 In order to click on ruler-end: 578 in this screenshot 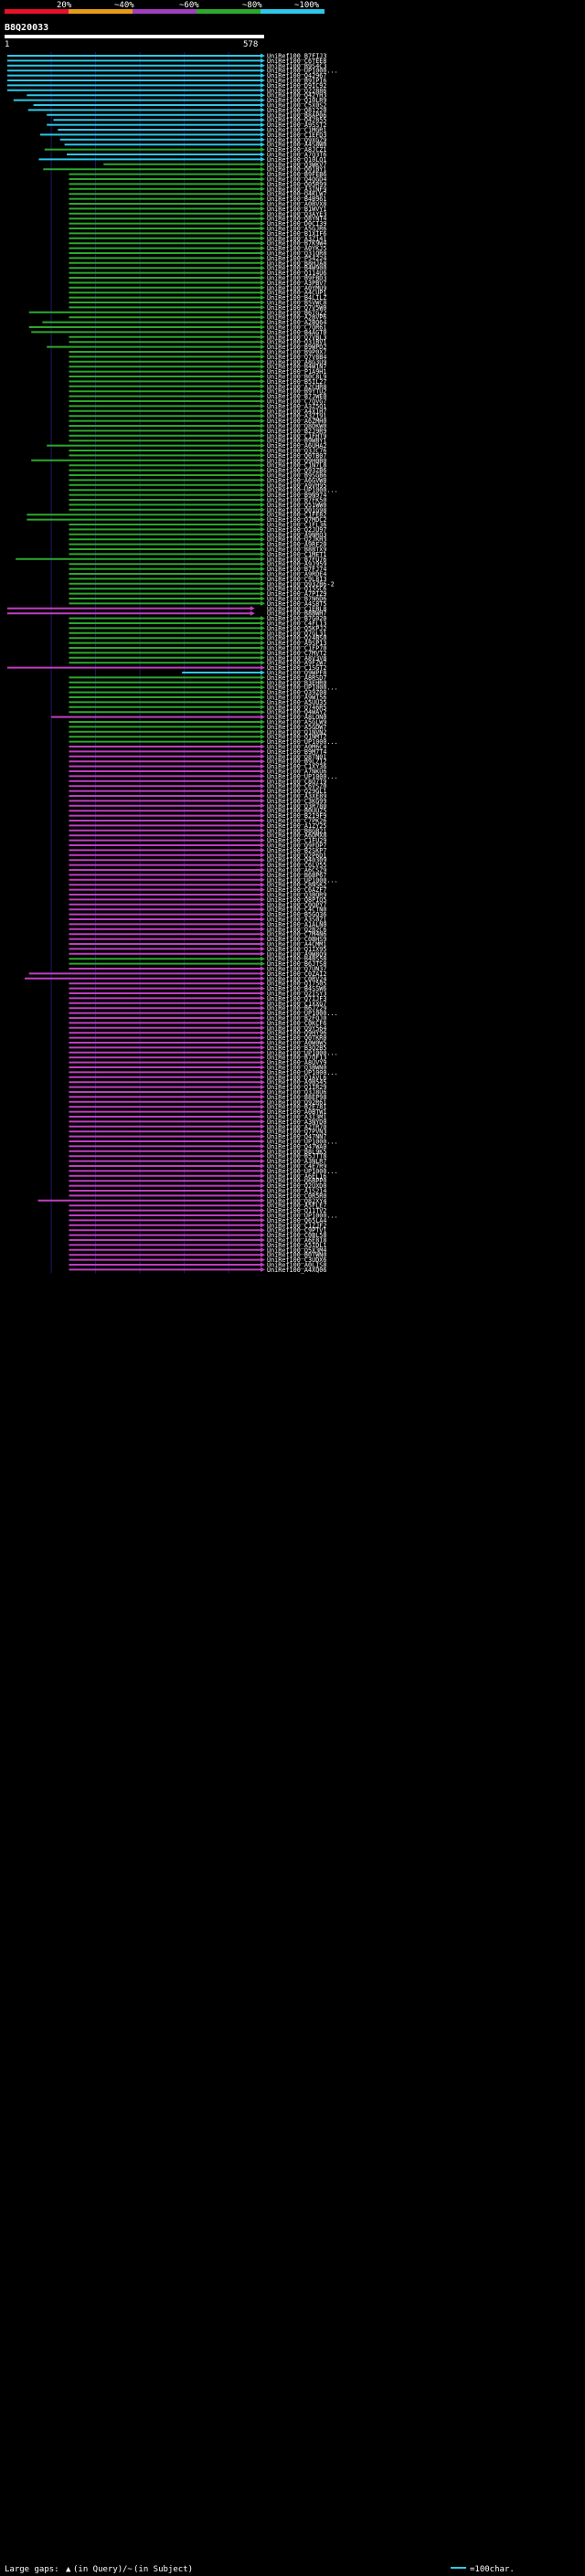, I will do `click(251, 44)`.